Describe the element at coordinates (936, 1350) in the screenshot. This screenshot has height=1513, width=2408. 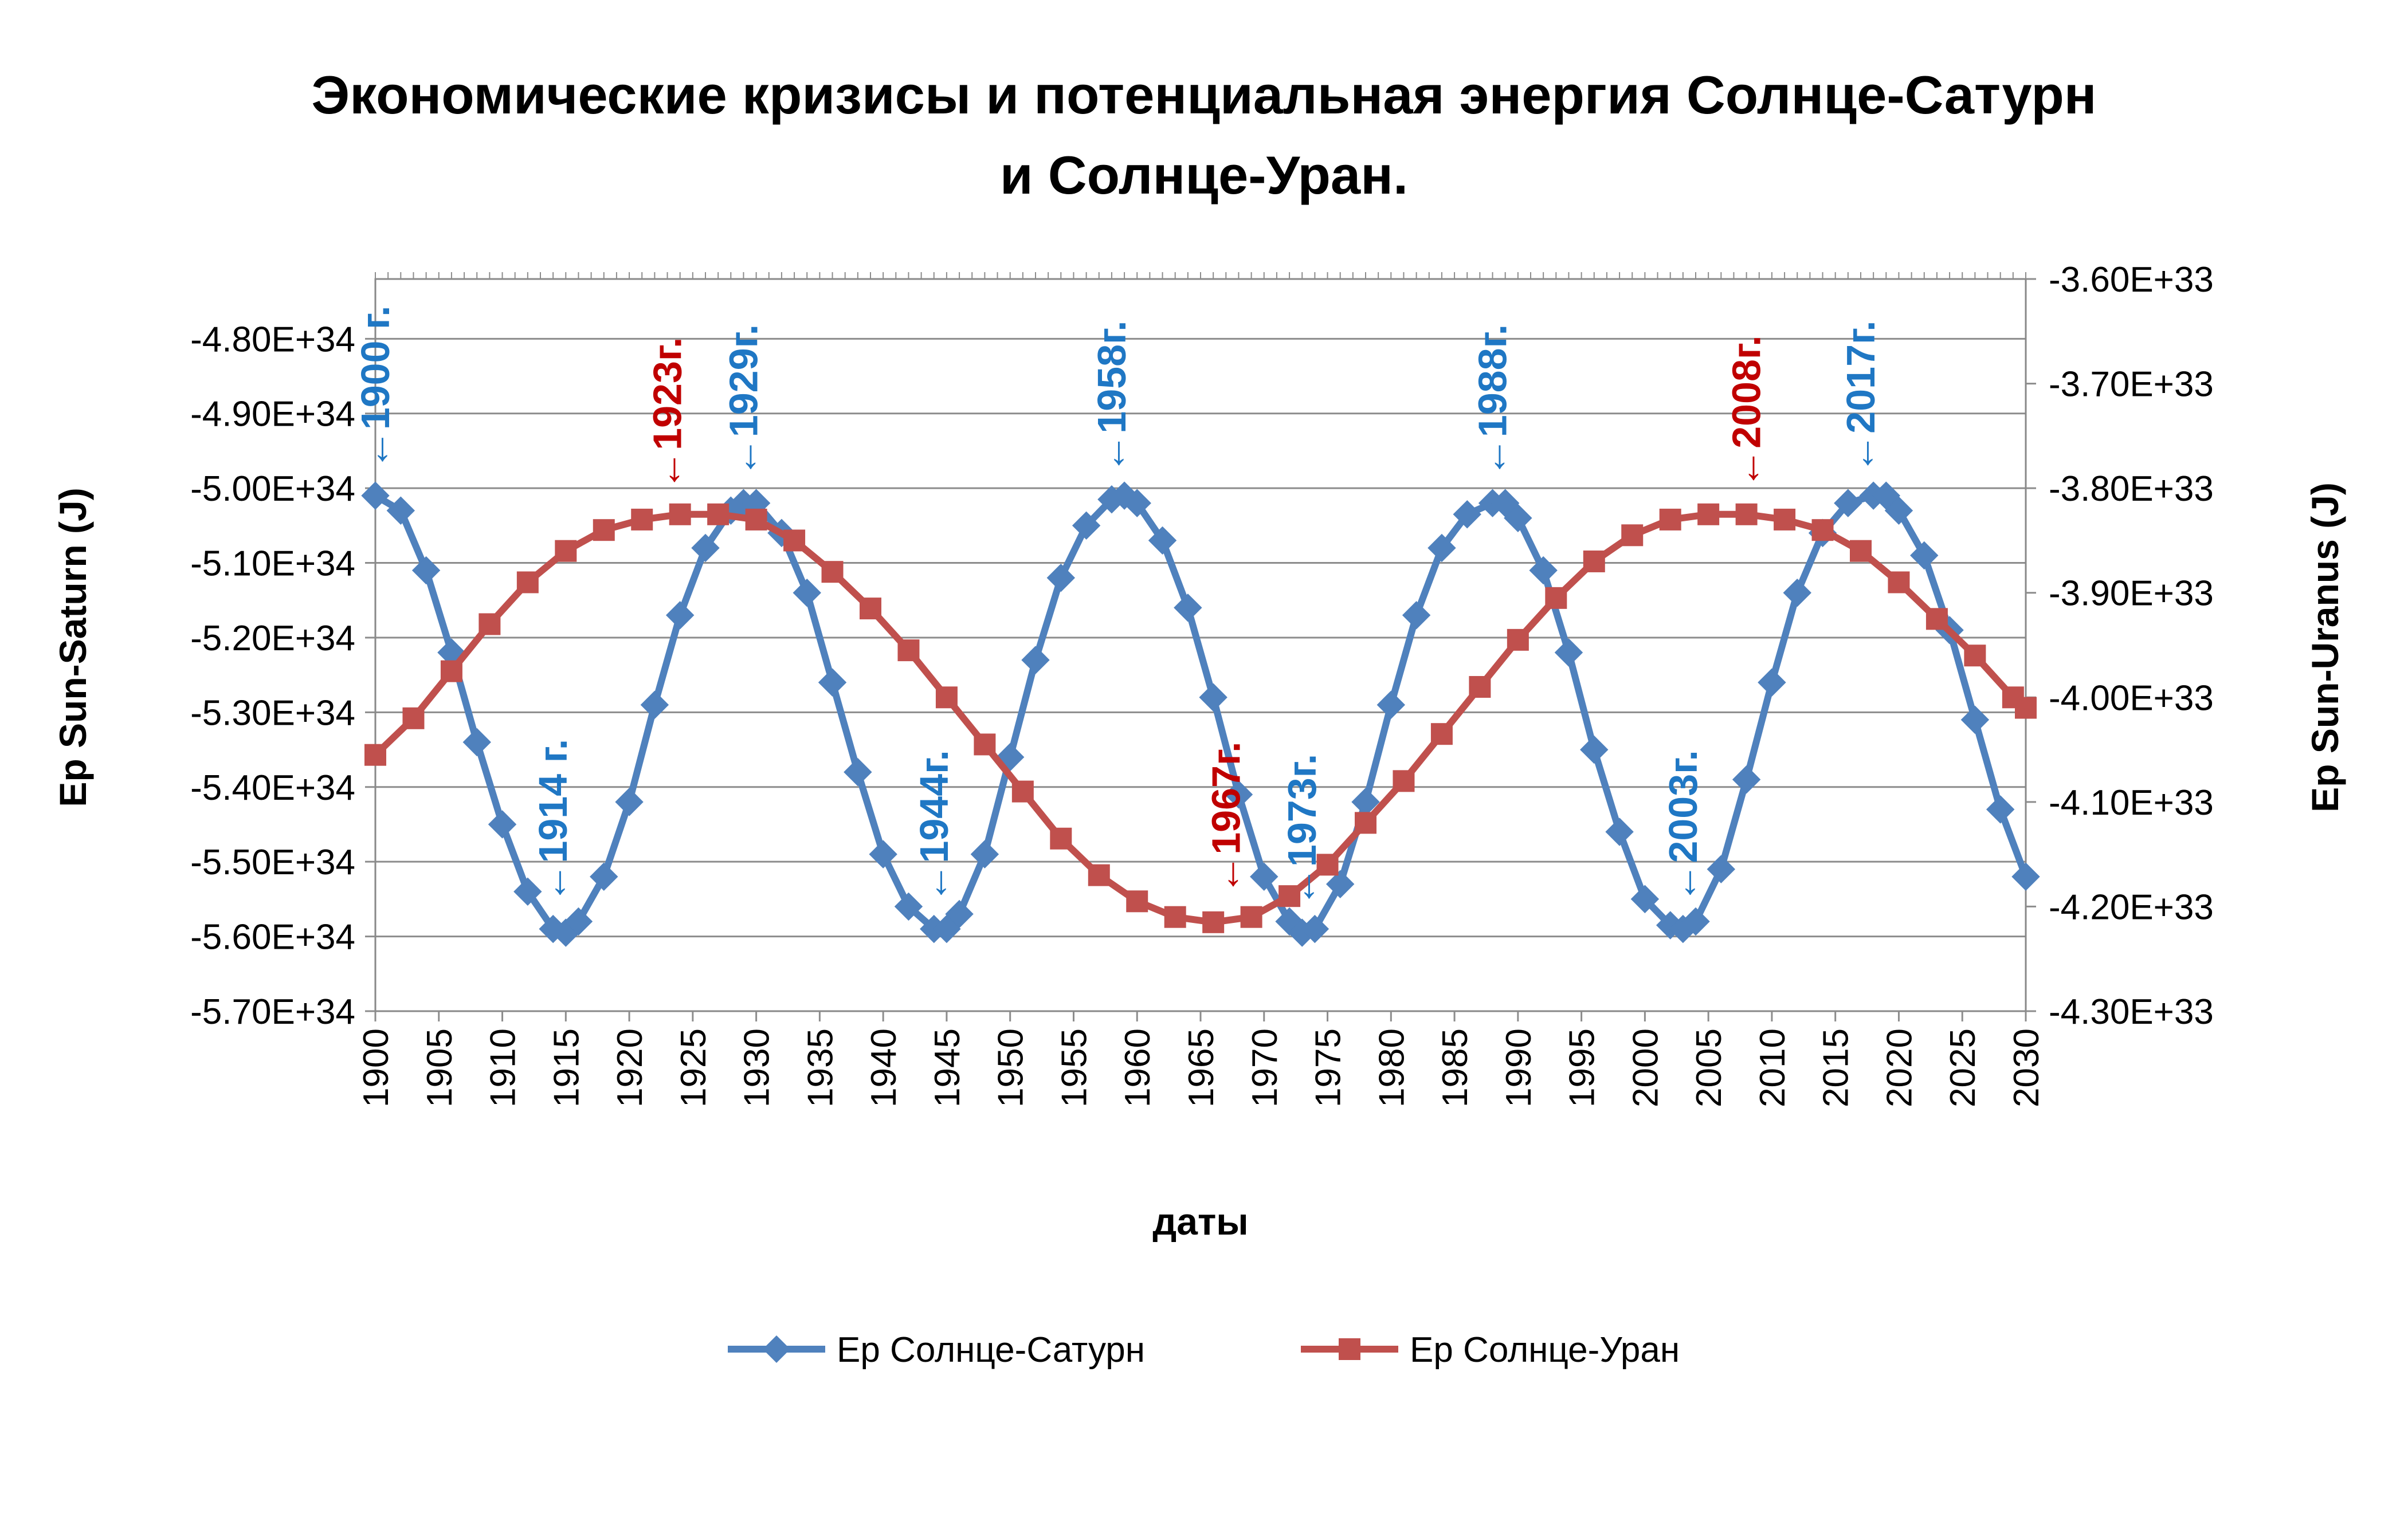
I see `legend-item-1: Ep Солнце-Сатурн` at that location.